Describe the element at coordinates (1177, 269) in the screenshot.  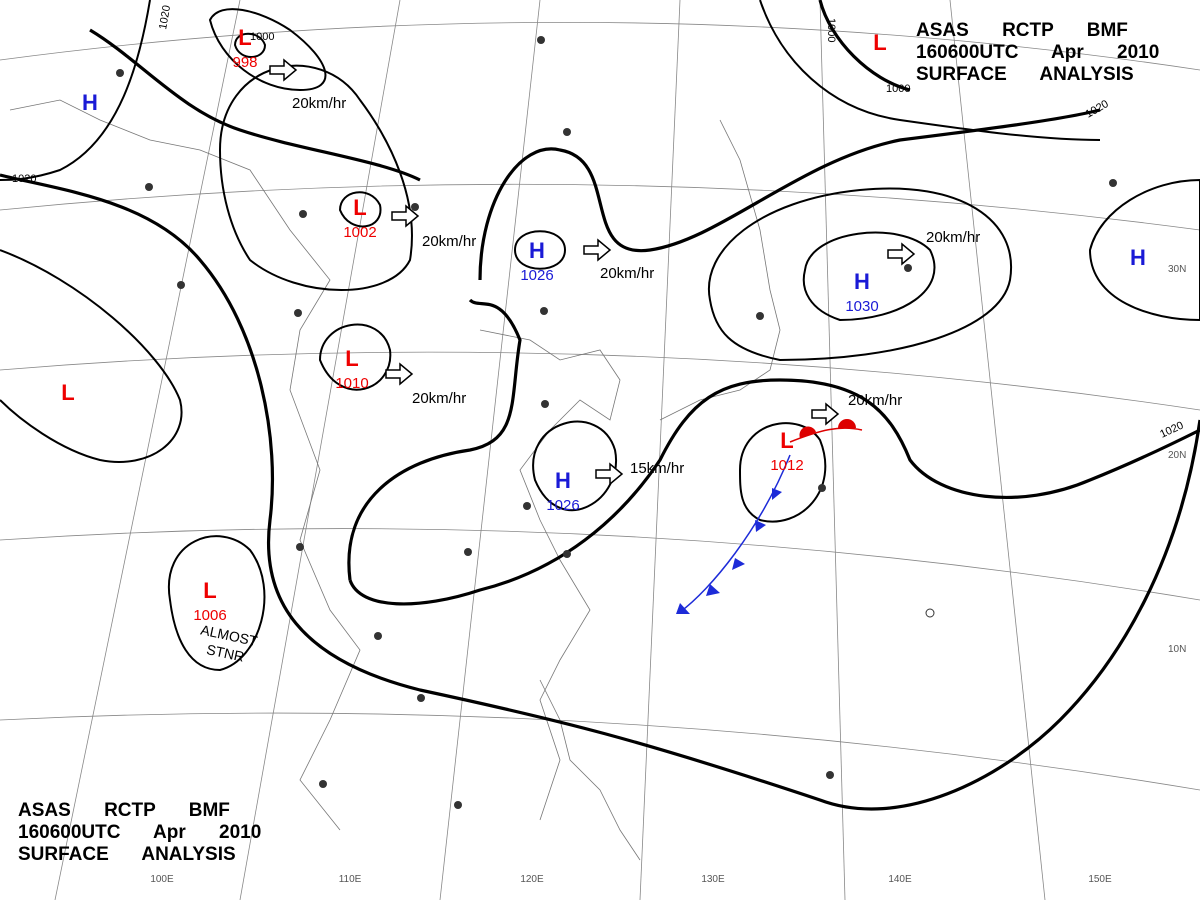
I see `latitude-label: 30N` at that location.